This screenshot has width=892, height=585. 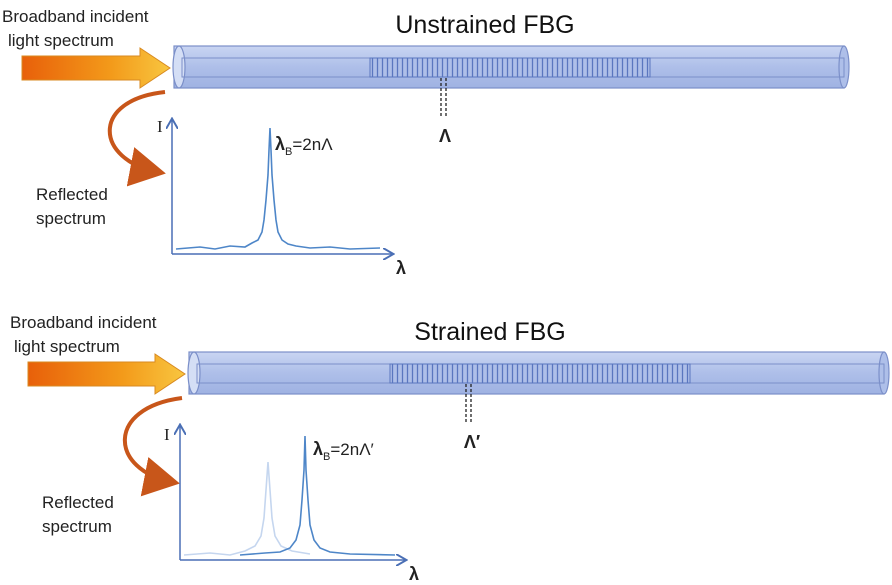 I want to click on period-label: Λ, so click(x=445, y=136).